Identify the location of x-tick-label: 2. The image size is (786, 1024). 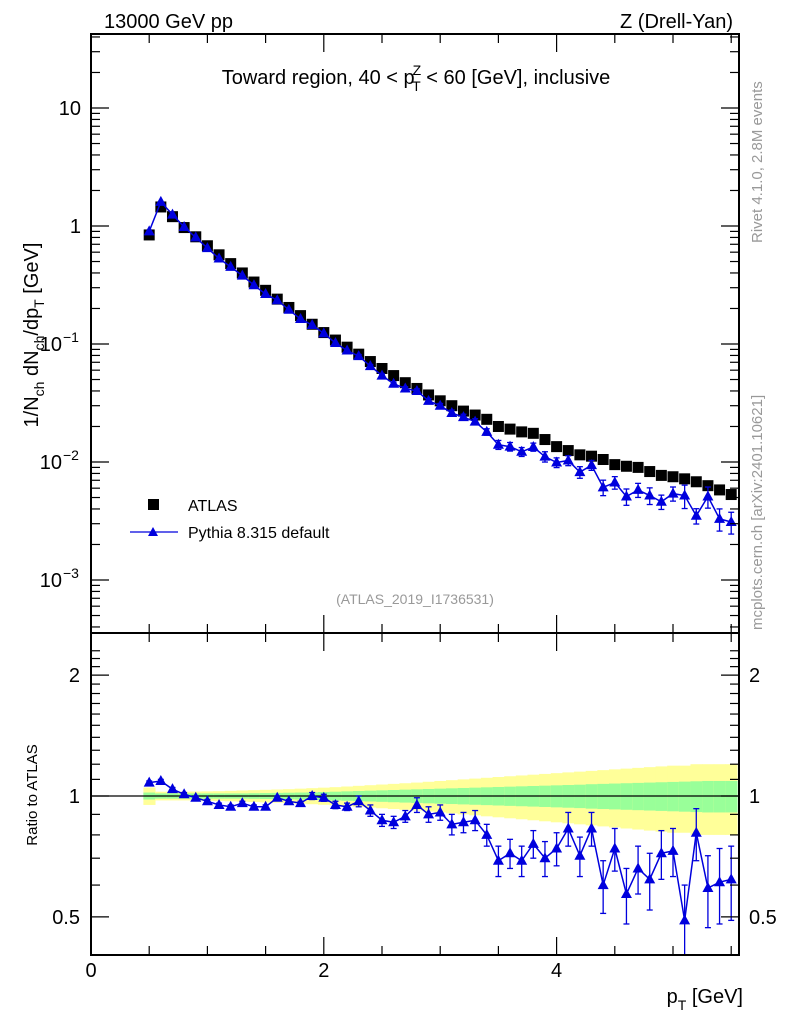
(323, 971).